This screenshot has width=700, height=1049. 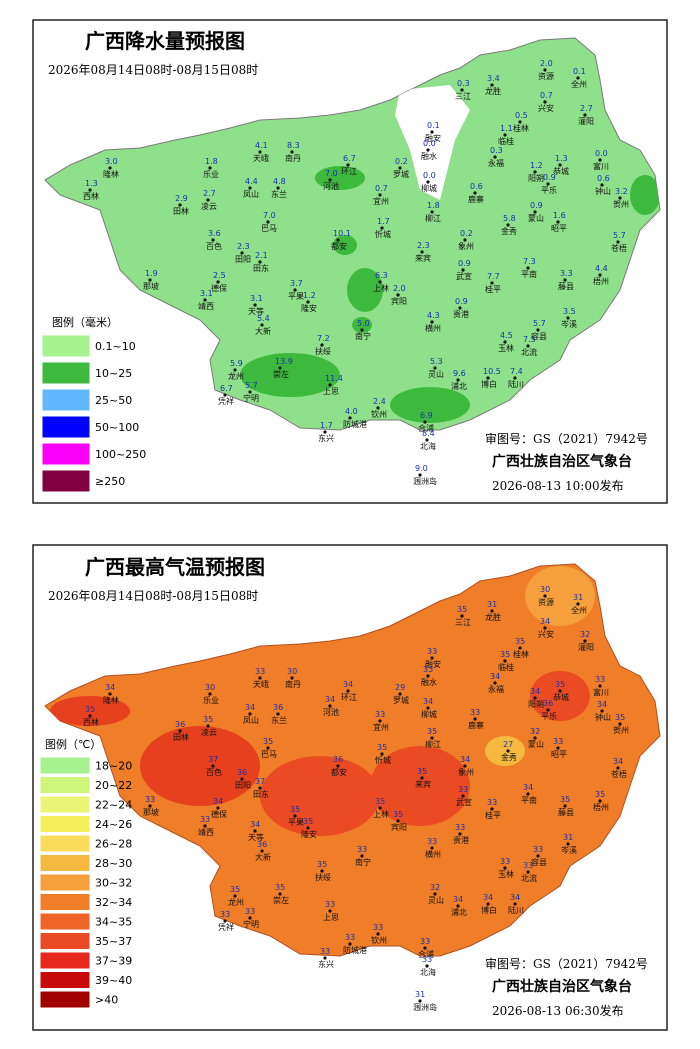 I want to click on station-name: 横州, so click(x=433, y=854).